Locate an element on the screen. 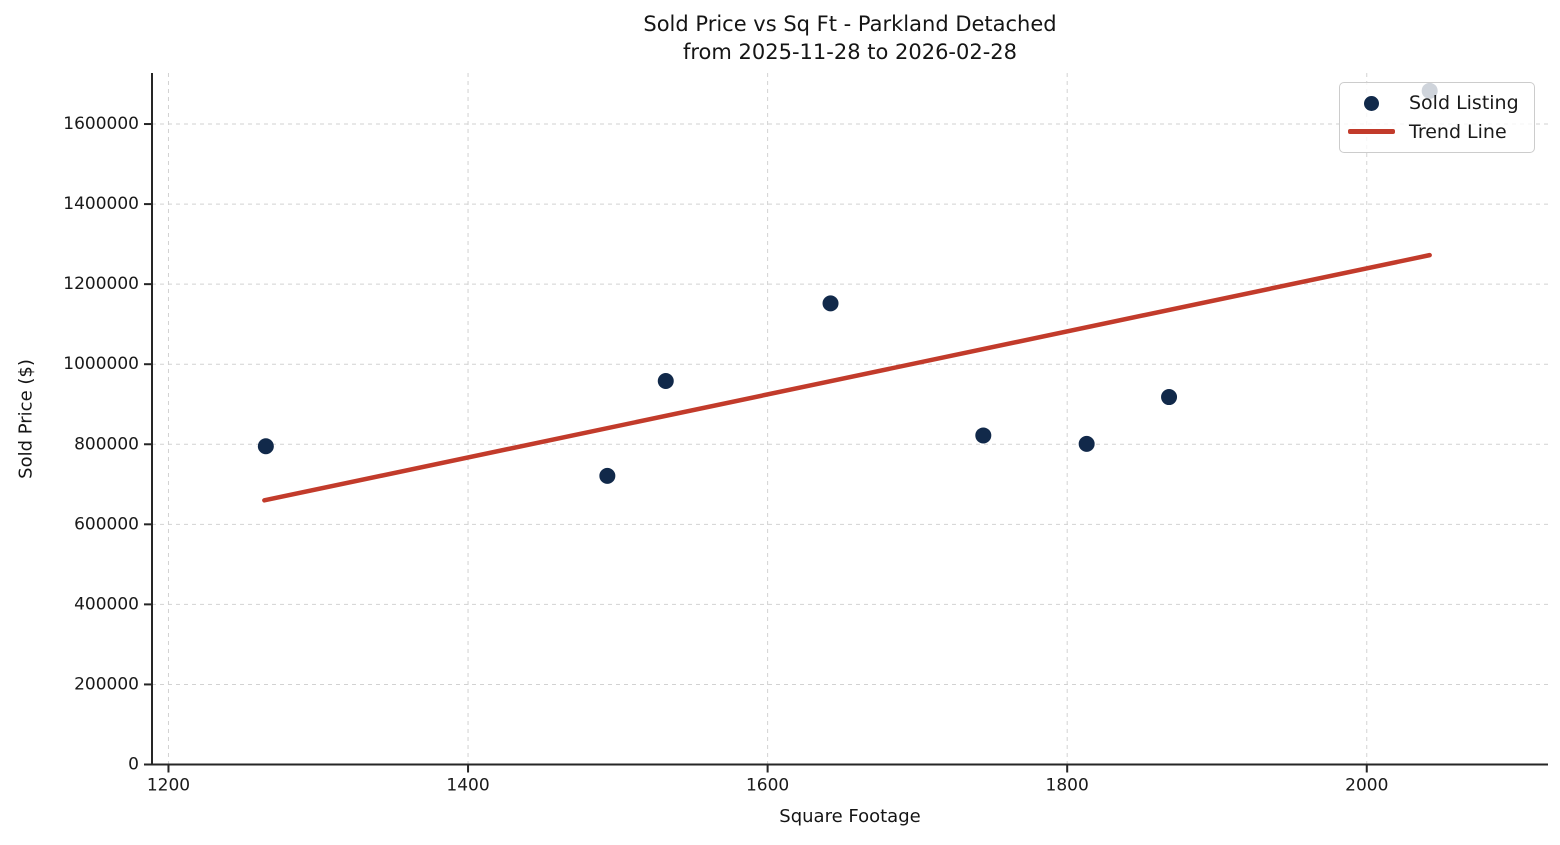 The width and height of the screenshot is (1560, 845). x-tick-label: 1800 is located at coordinates (1067, 786).